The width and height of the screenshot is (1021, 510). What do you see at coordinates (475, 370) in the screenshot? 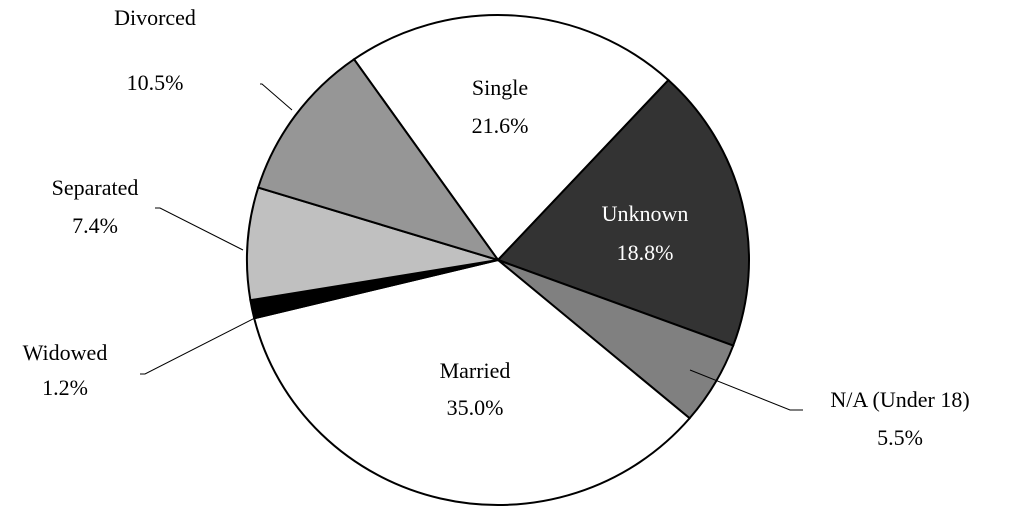
I see `slice-label: Married` at bounding box center [475, 370].